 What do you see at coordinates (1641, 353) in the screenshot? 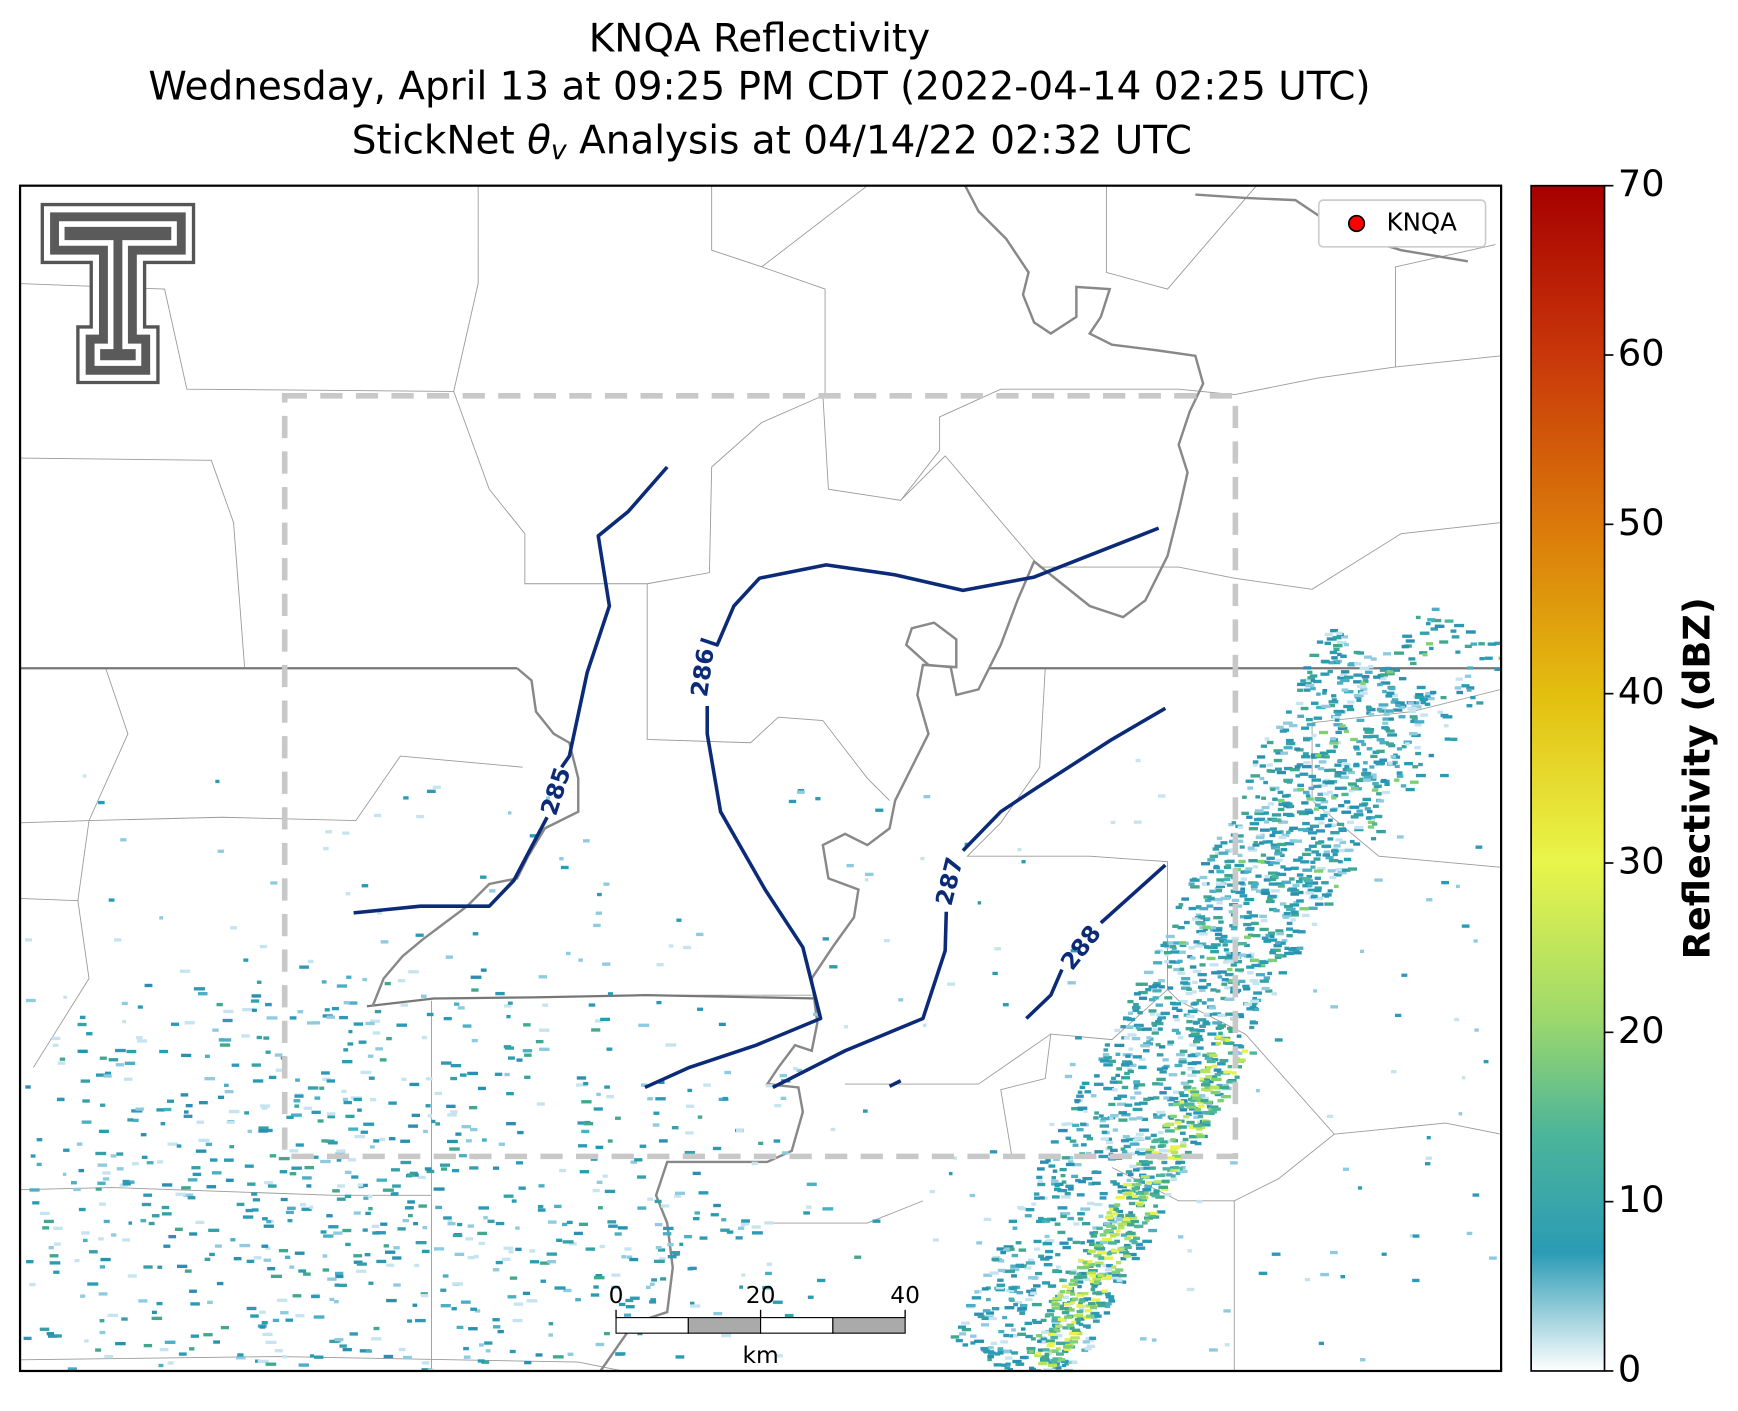
I see `colorbar-tick-label: 60` at bounding box center [1641, 353].